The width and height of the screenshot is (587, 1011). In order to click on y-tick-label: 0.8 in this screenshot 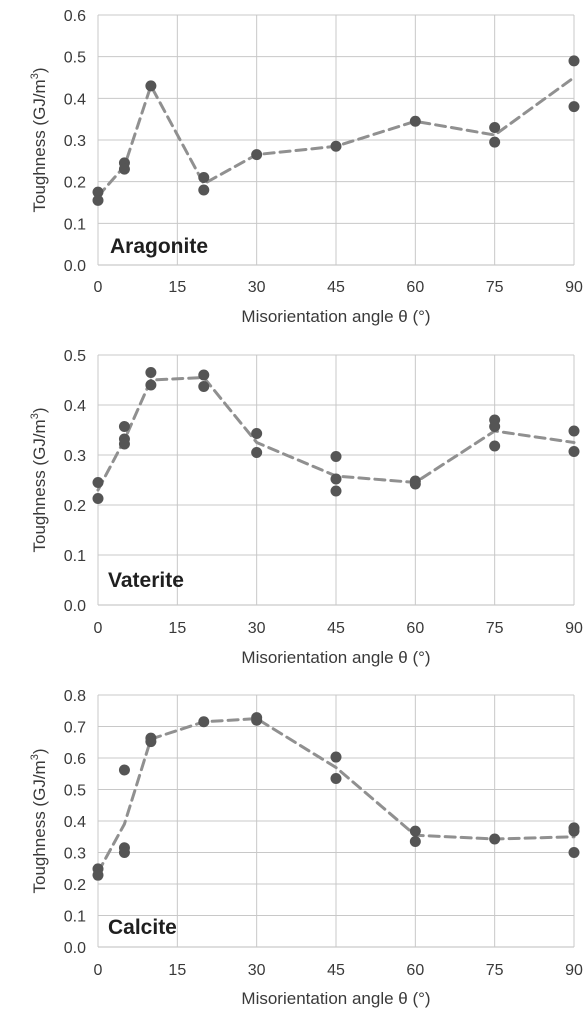, I will do `click(75, 696)`.